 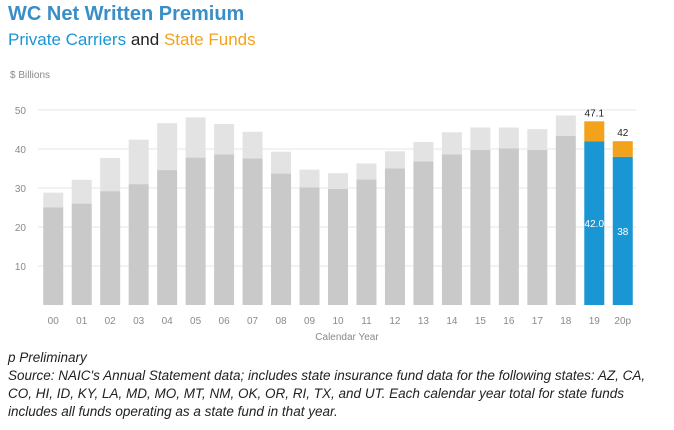 What do you see at coordinates (47, 357) in the screenshot?
I see `footnote-preliminary: p Preliminary` at bounding box center [47, 357].